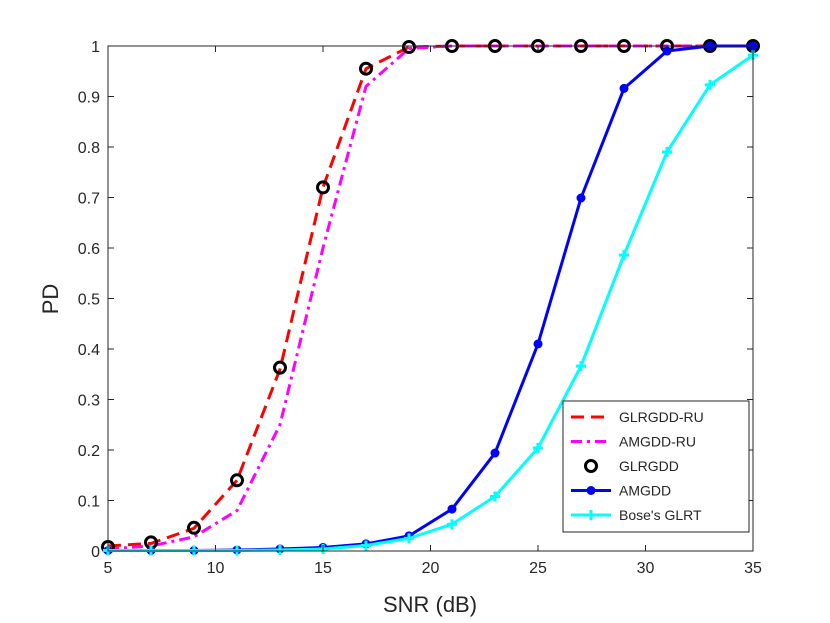 This screenshot has height=623, width=830. I want to click on legend-label: AMGDD-RU, so click(657, 442).